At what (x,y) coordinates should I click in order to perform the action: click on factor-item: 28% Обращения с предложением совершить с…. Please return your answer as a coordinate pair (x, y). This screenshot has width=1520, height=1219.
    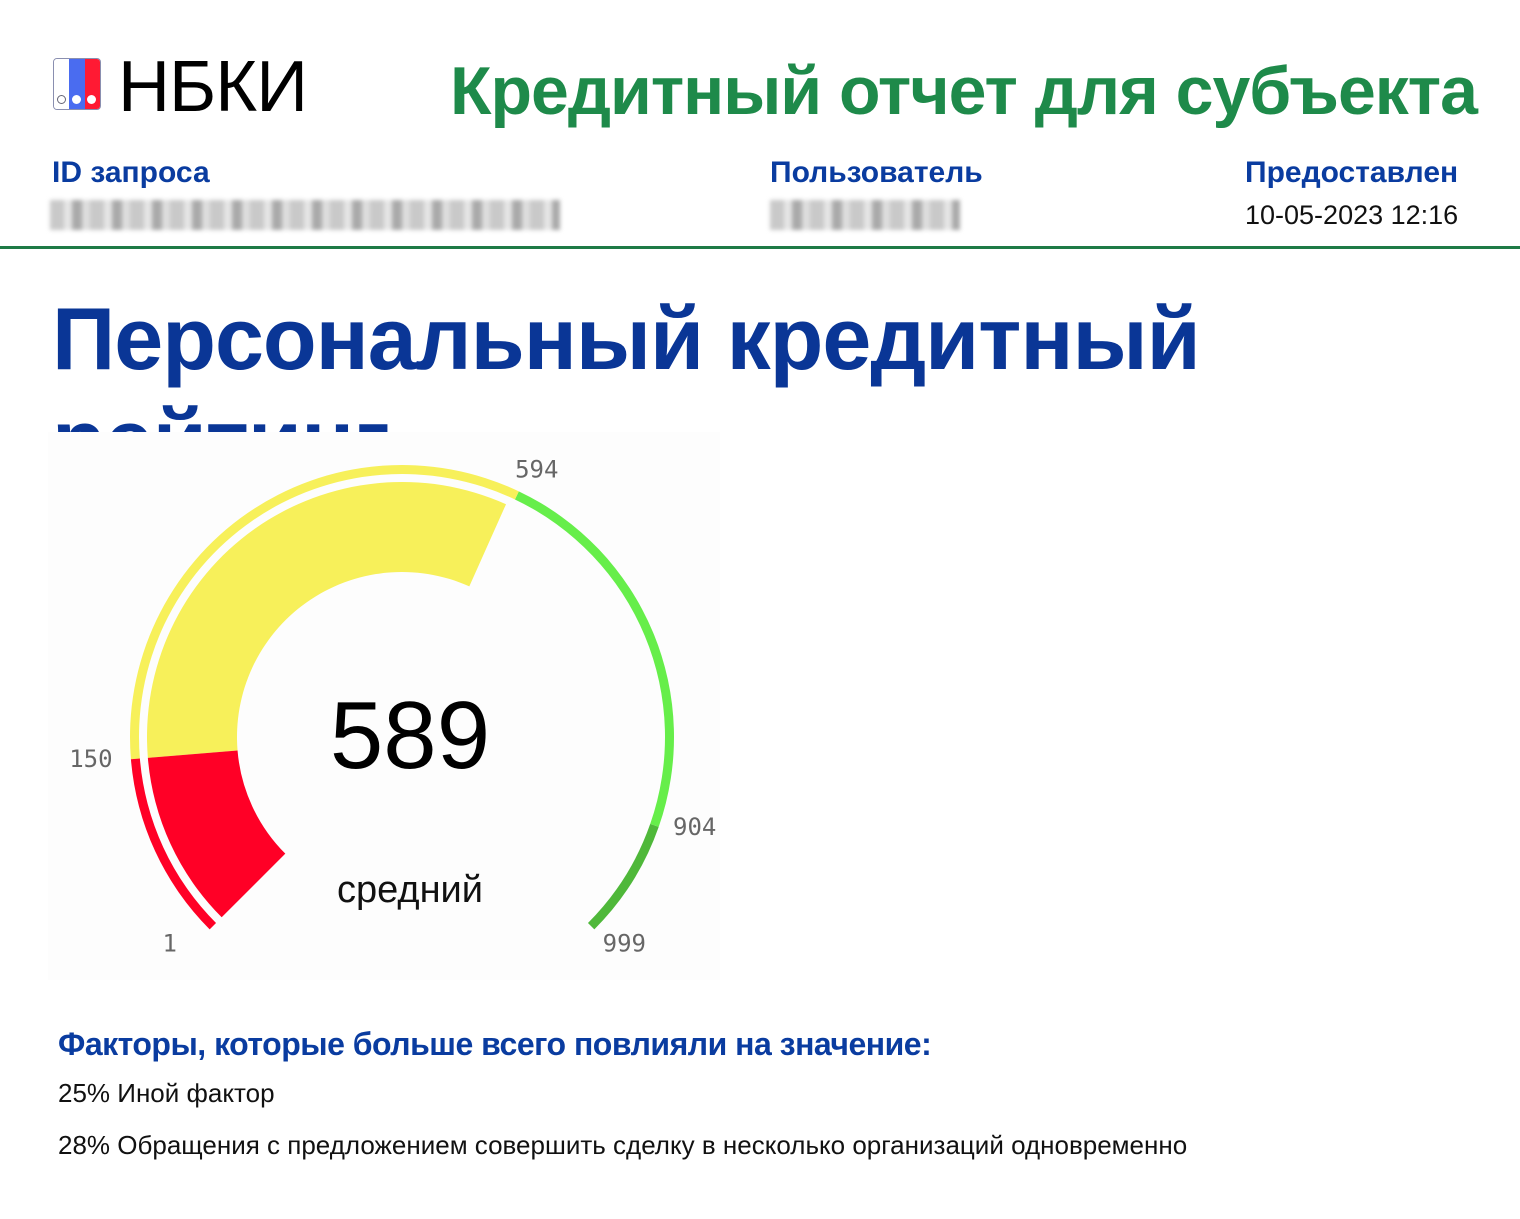
    Looking at the image, I should click on (623, 1145).